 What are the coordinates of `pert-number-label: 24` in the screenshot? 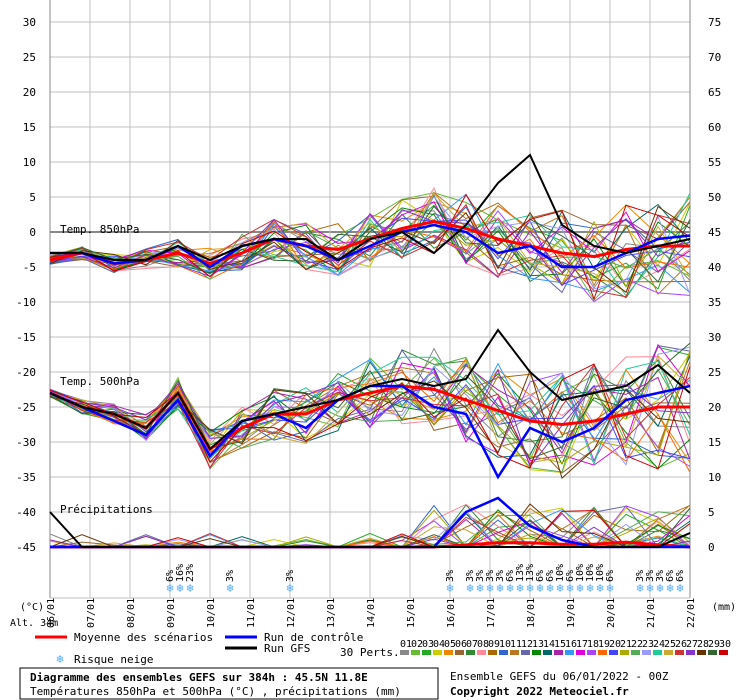 It's located at (659, 644).